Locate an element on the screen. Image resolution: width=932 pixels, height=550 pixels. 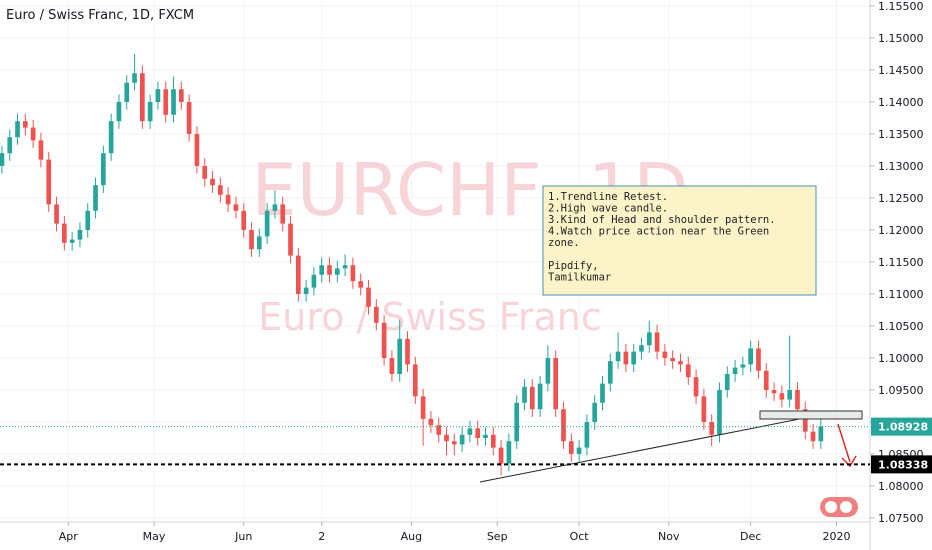
green-zone is located at coordinates (811, 415).